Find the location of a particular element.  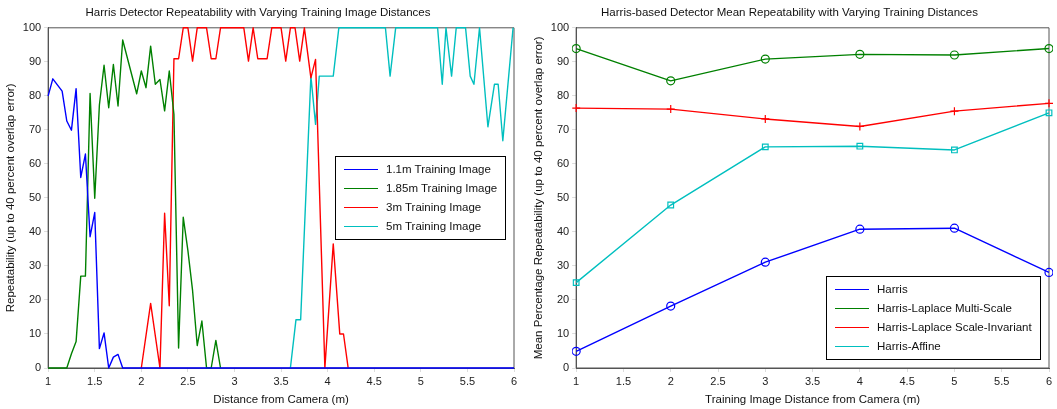

legend-label: Harris is located at coordinates (892, 289).